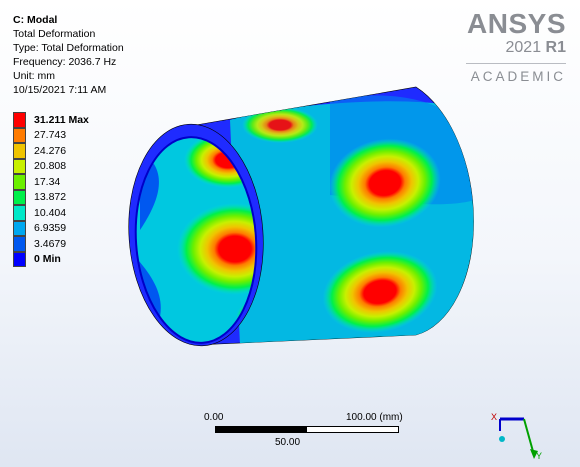 Image resolution: width=580 pixels, height=467 pixels. I want to click on result-name: Total Deformation, so click(54, 34).